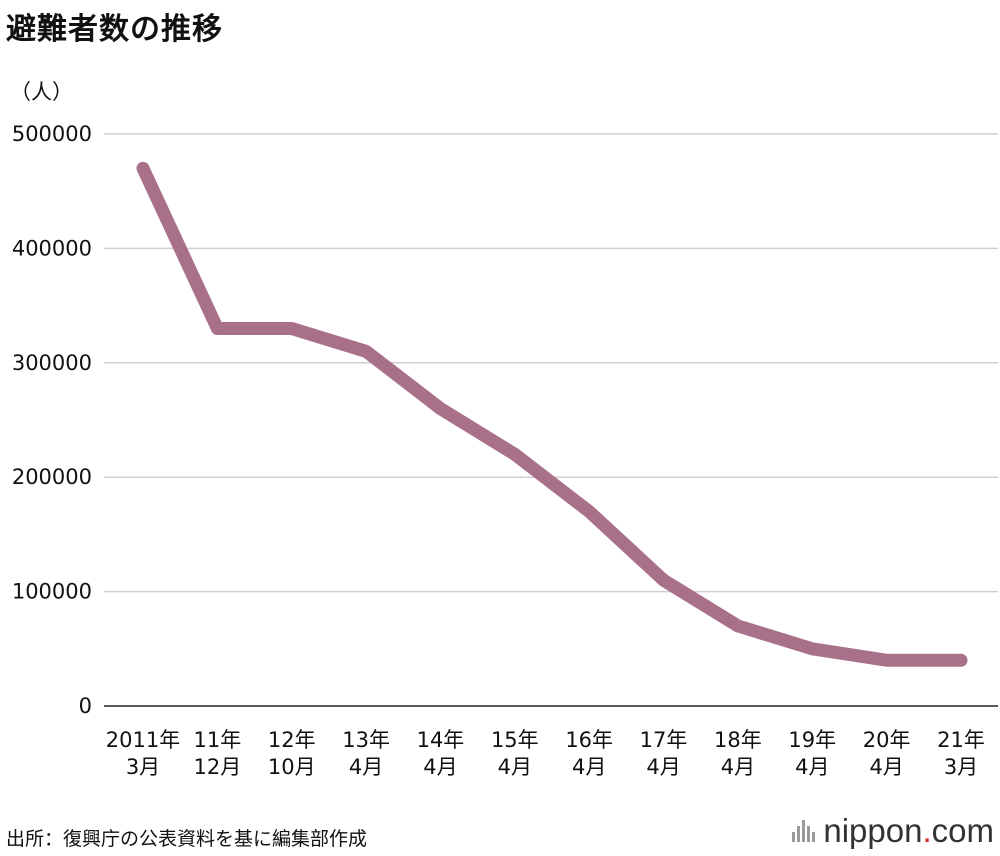 The image size is (1000, 856). What do you see at coordinates (664, 740) in the screenshot?
I see `x-tick-label: 17年` at bounding box center [664, 740].